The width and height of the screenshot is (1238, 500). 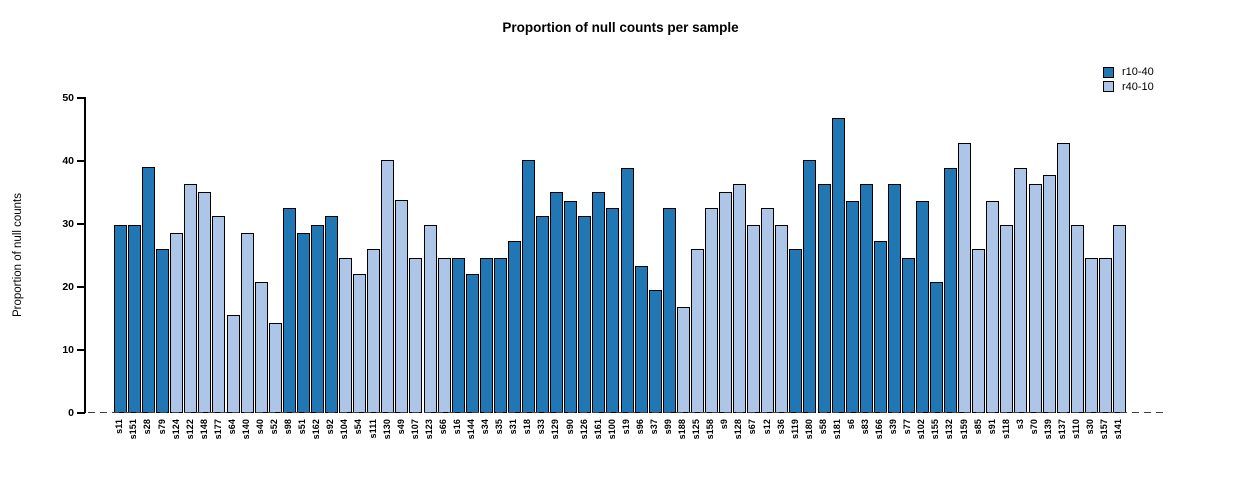 What do you see at coordinates (964, 429) in the screenshot?
I see `x-tick-label-s159: s159` at bounding box center [964, 429].